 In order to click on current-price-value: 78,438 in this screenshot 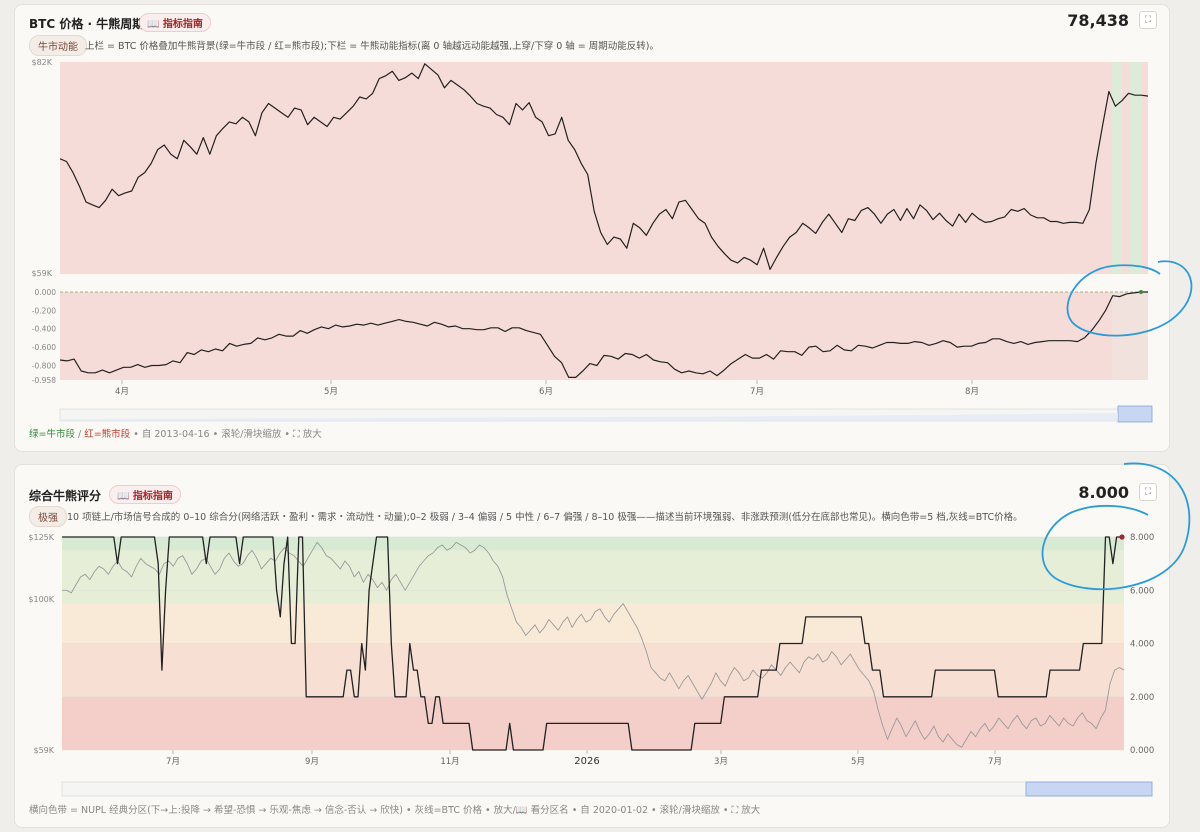, I will do `click(1098, 20)`.